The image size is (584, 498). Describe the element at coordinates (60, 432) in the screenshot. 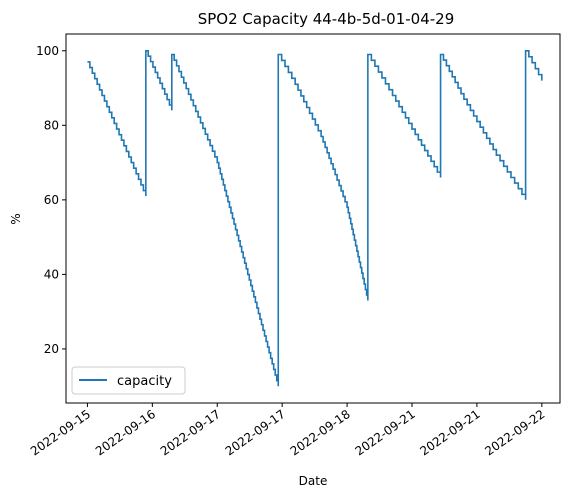

I see `x-tick-label: 2022-09-15` at that location.